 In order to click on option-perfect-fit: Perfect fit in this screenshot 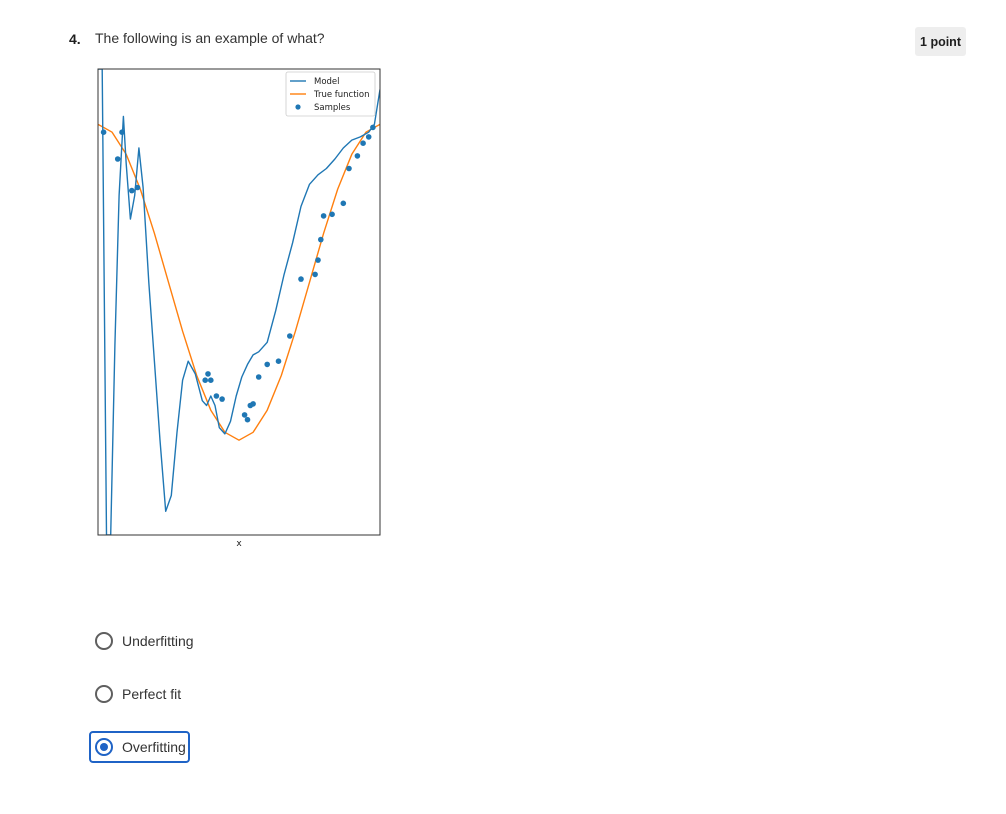, I will do `click(137, 694)`.